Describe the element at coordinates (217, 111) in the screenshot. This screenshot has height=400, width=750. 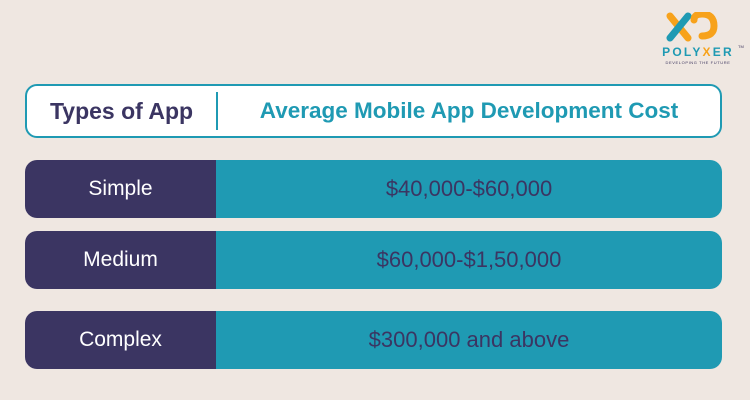
I see `header-divider` at that location.